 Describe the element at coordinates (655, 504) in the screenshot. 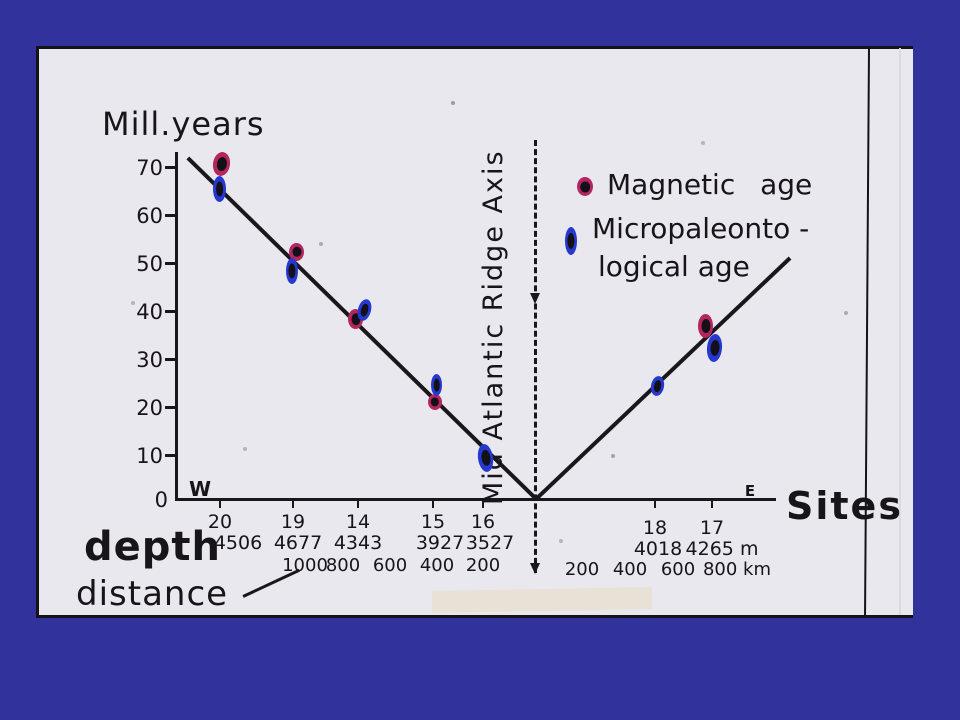

I see `x-tick-site18` at that location.